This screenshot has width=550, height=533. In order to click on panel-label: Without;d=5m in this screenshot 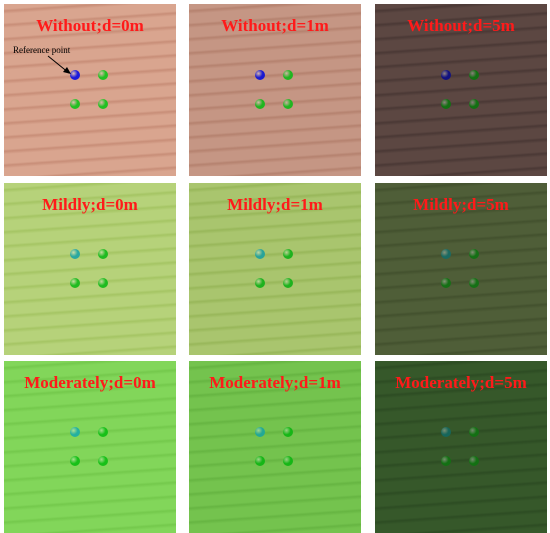, I will do `click(461, 25)`.